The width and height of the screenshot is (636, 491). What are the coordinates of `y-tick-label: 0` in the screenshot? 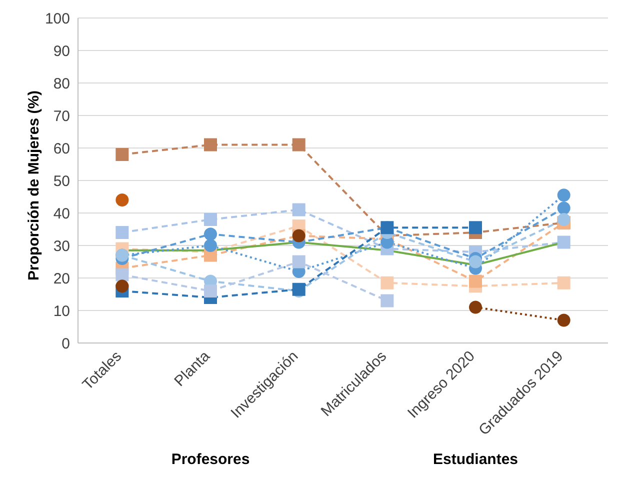 It's located at (66, 343).